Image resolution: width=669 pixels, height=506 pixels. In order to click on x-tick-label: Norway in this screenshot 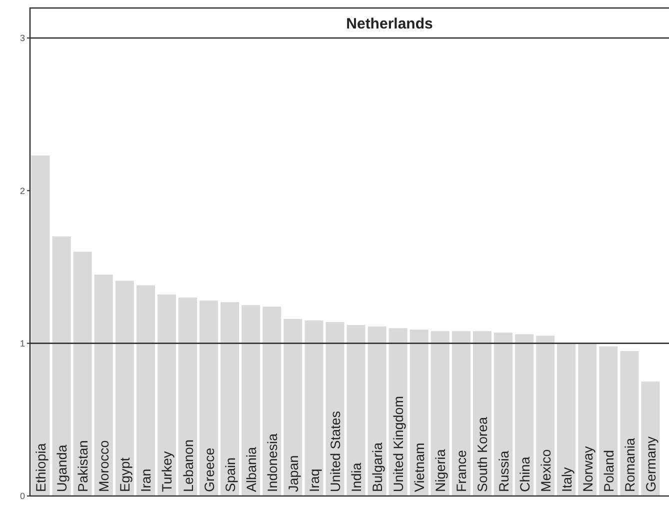, I will do `click(588, 469)`.